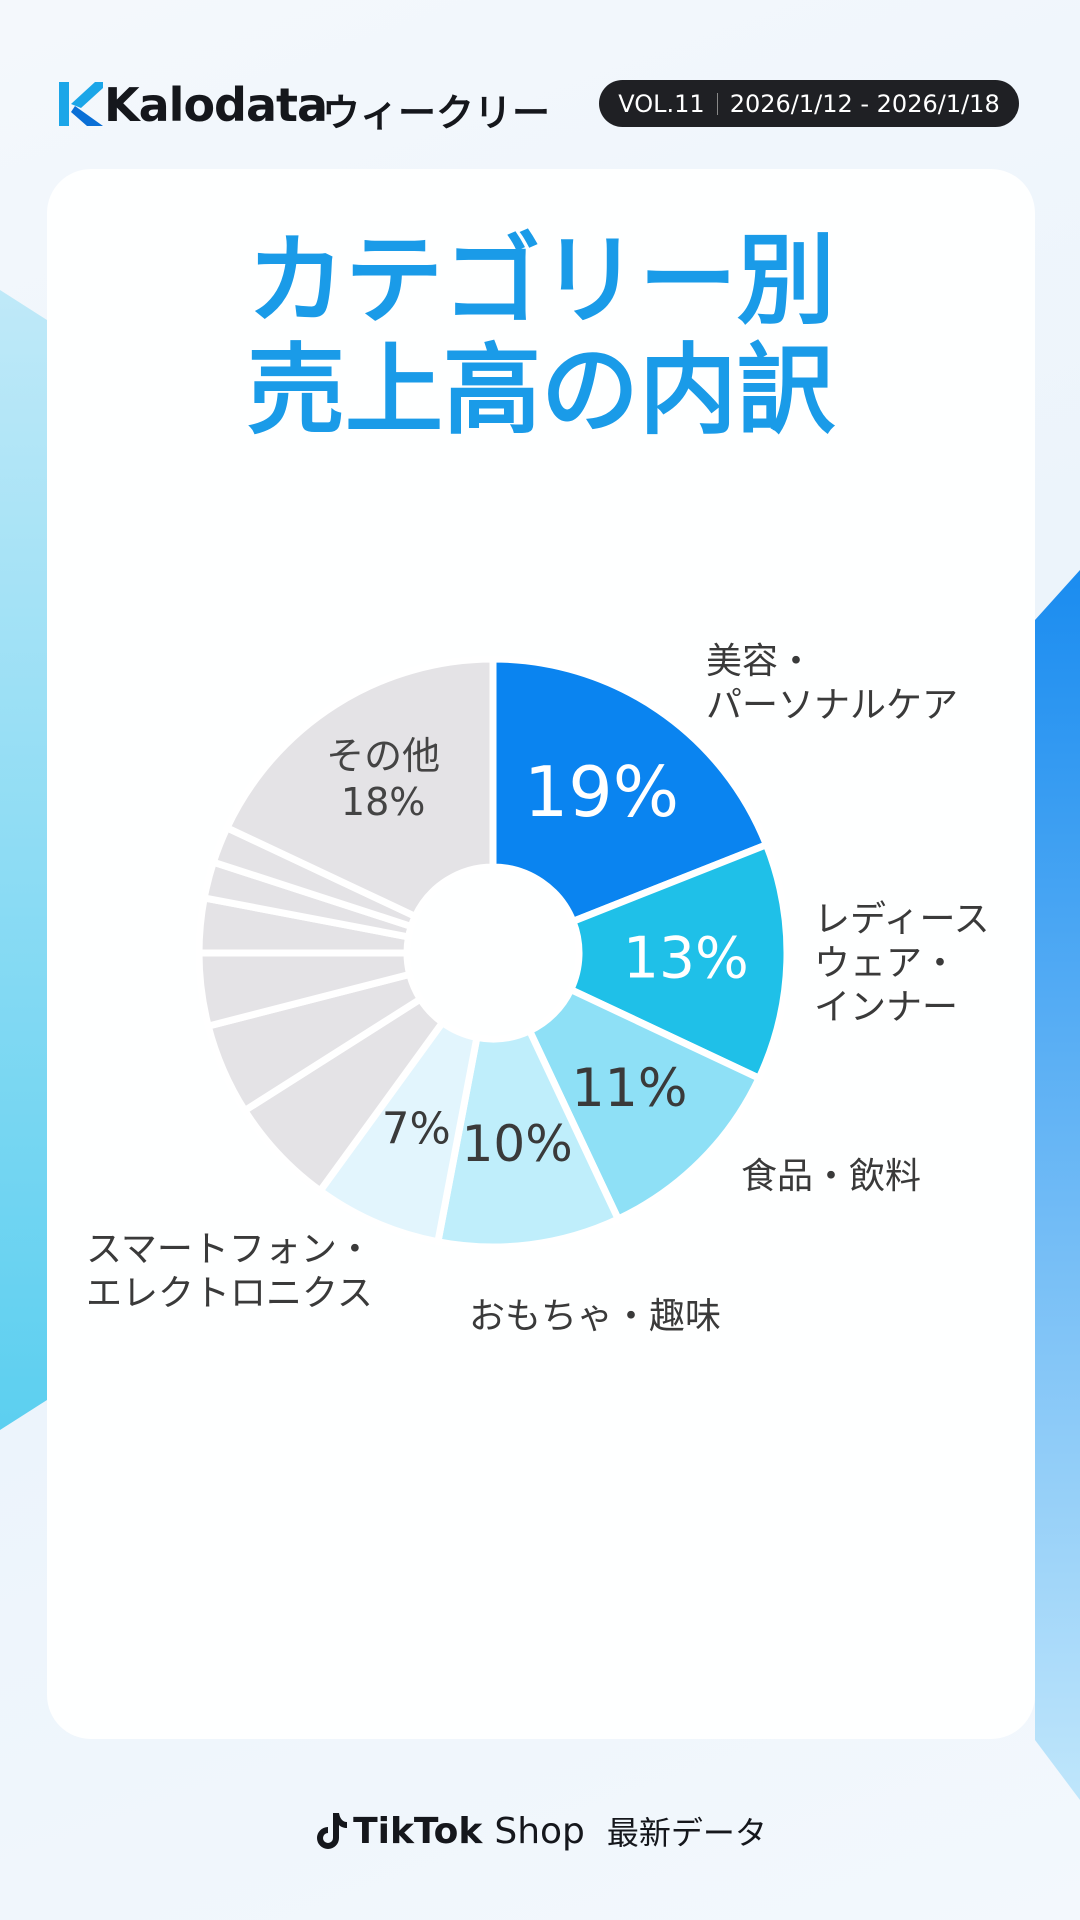 The image size is (1080, 1920). What do you see at coordinates (601, 793) in the screenshot?
I see `value-label: 19%` at bounding box center [601, 793].